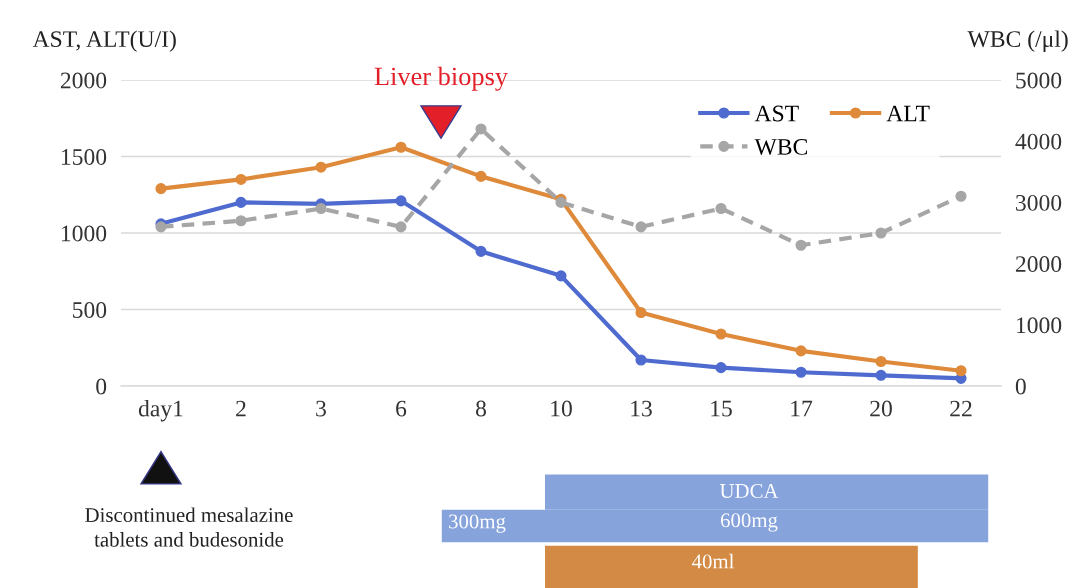 The image size is (1085, 588). What do you see at coordinates (1020, 386) in the screenshot?
I see `y2-tick-label: 0` at bounding box center [1020, 386].